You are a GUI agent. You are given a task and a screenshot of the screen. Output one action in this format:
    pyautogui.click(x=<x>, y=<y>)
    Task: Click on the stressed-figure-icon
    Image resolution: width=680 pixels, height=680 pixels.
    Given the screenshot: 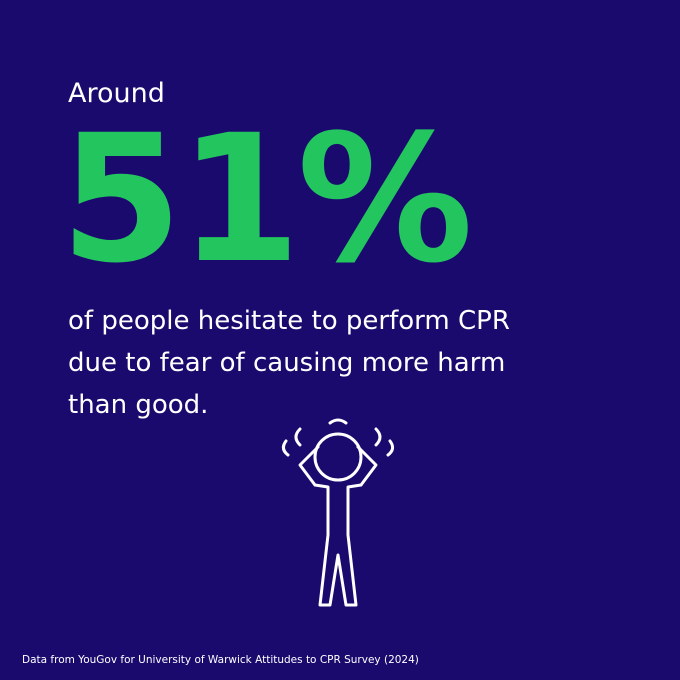 What is the action you would take?
    pyautogui.click(x=338, y=512)
    